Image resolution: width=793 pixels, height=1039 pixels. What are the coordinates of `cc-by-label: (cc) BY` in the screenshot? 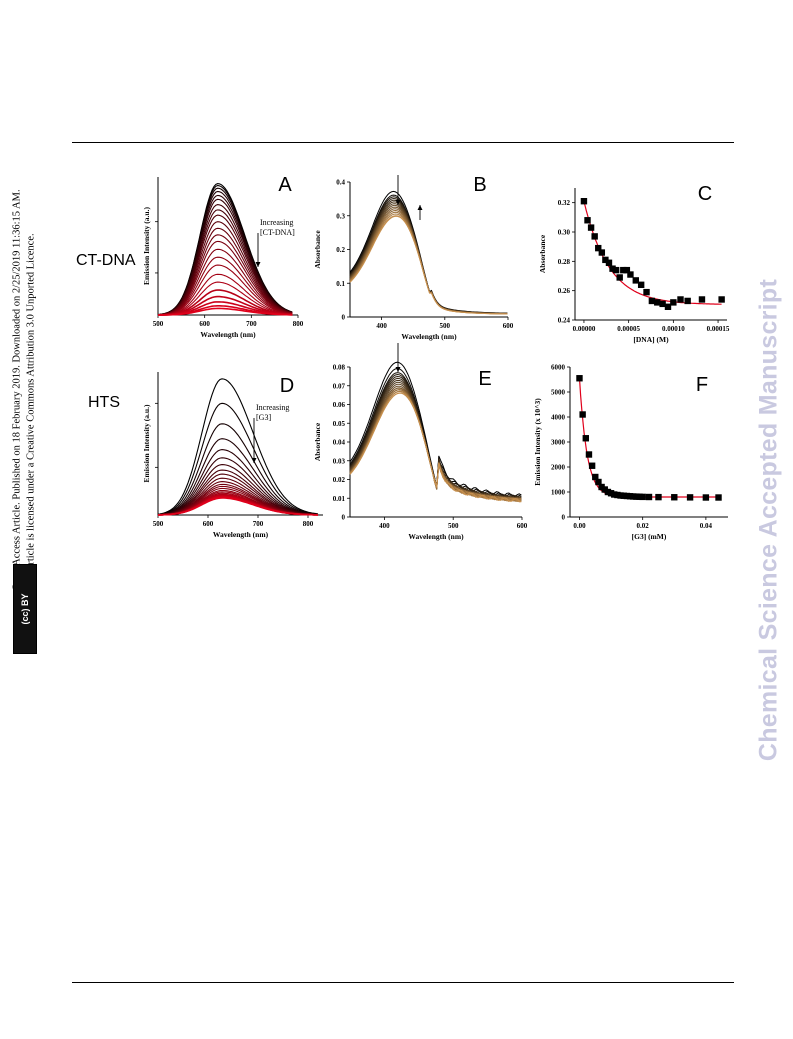 It's located at (25, 609).